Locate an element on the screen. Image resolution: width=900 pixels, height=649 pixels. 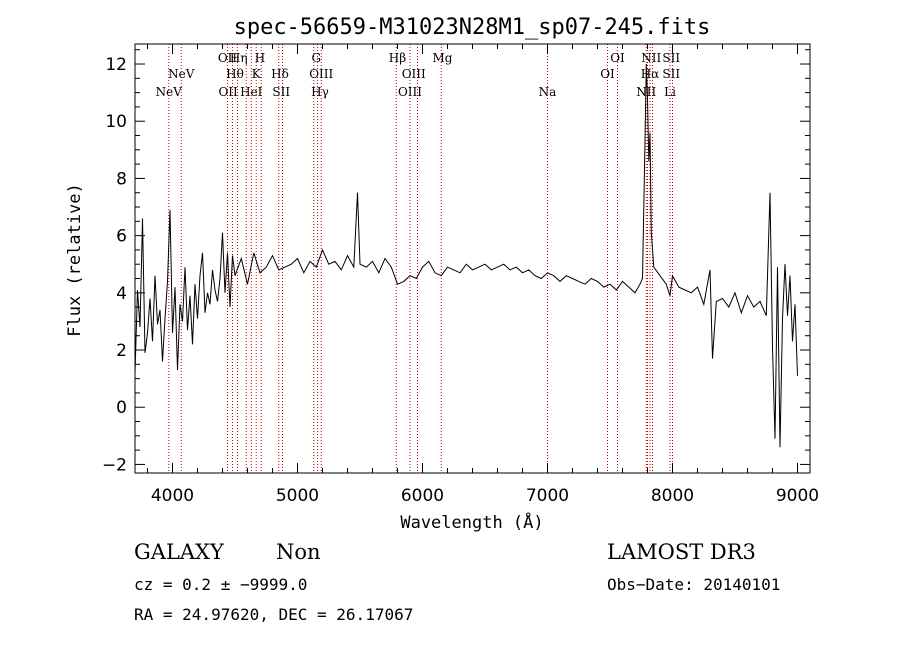
obs-date-text: Obs−Date: 20140101 is located at coordinates (693, 584).